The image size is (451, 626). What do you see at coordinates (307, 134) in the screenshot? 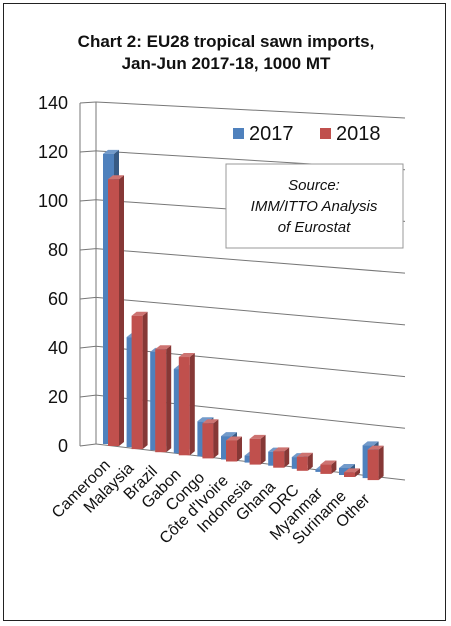
I see `legend: 2017 2018` at bounding box center [307, 134].